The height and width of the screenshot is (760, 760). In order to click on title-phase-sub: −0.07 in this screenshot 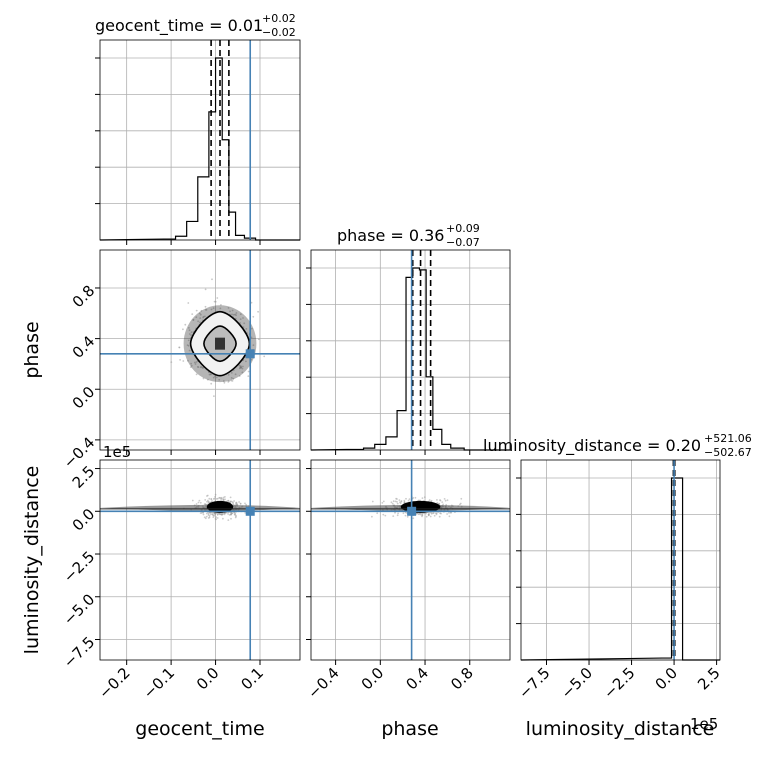, I will do `click(463, 242)`.